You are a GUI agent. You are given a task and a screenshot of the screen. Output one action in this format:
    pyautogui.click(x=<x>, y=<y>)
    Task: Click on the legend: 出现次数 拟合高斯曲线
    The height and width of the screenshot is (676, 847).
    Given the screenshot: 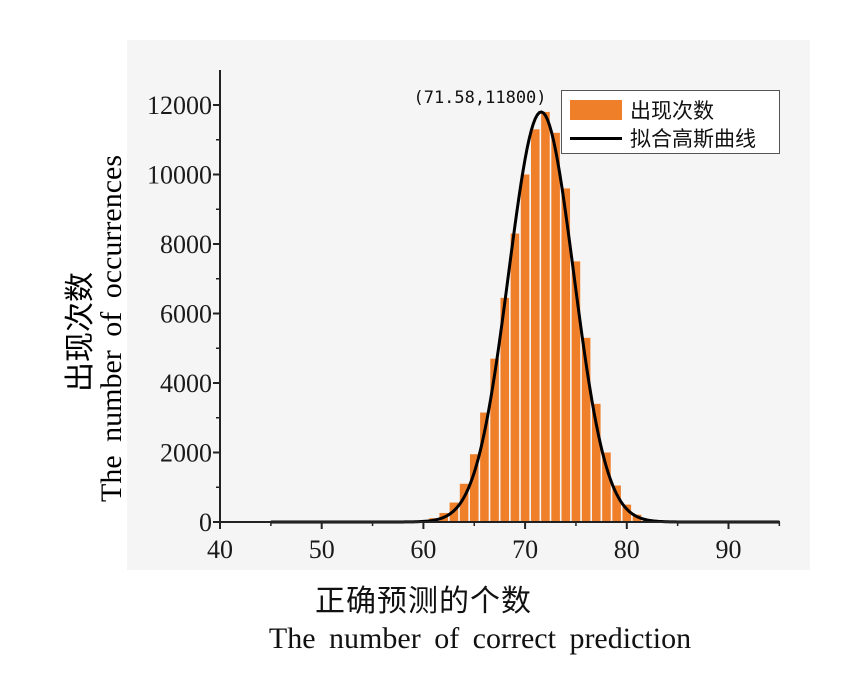 What is the action you would take?
    pyautogui.click(x=670, y=122)
    